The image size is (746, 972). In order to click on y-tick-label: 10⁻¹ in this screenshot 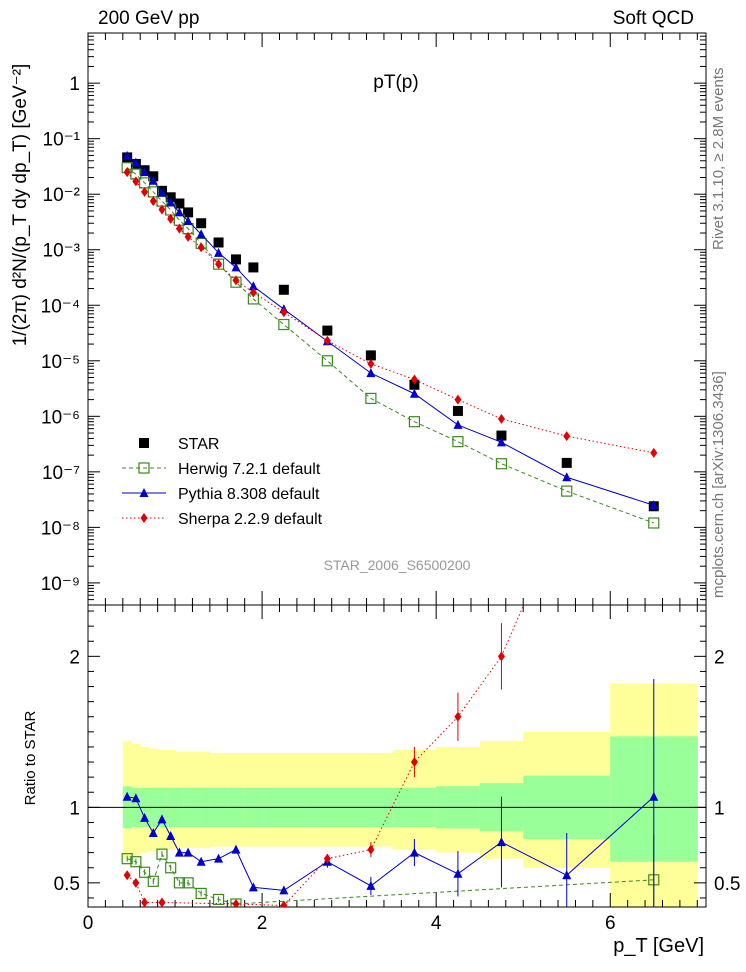, I will do `click(62, 140)`.